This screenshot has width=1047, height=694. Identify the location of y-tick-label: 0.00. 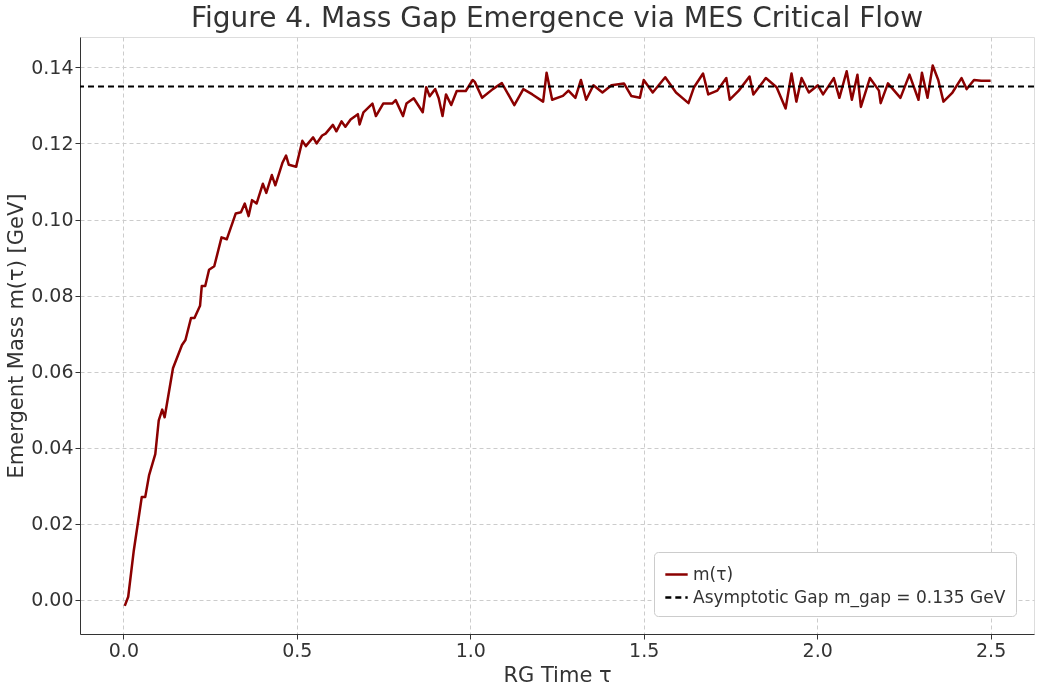
(52, 599).